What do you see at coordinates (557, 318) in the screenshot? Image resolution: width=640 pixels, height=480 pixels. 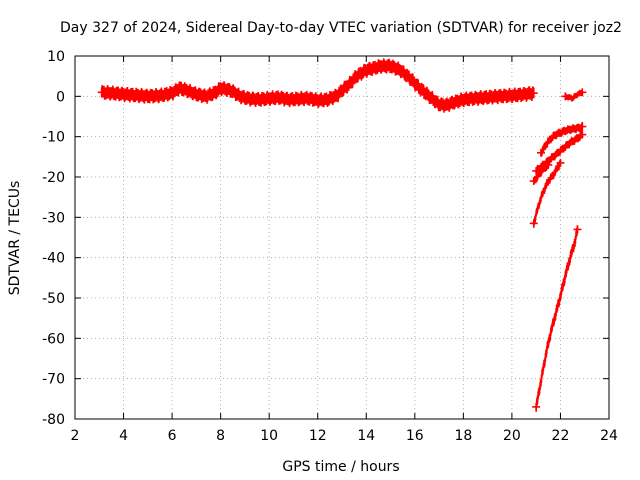 I see `series-steep-long` at bounding box center [557, 318].